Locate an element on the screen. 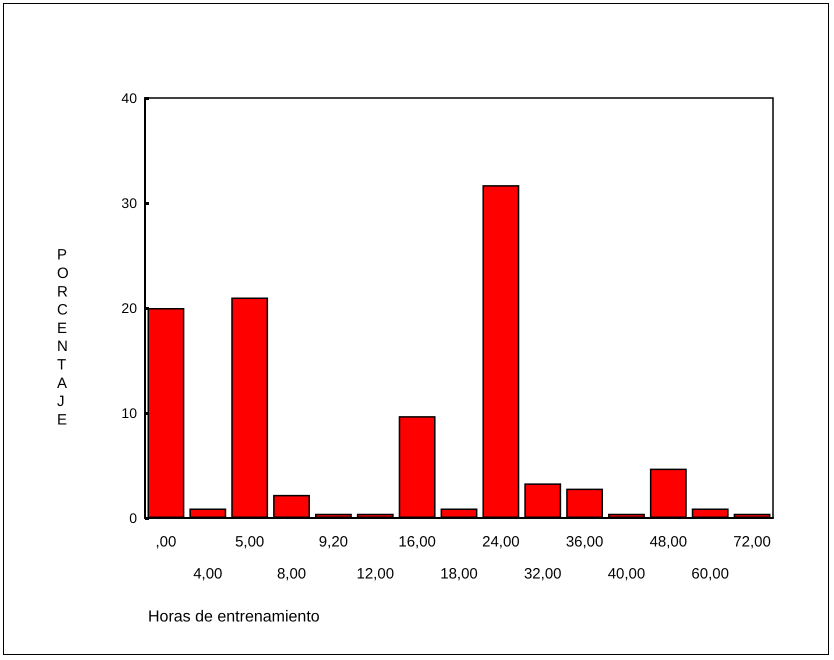 The width and height of the screenshot is (834, 660). y-tick-label: 0 is located at coordinates (133, 518).